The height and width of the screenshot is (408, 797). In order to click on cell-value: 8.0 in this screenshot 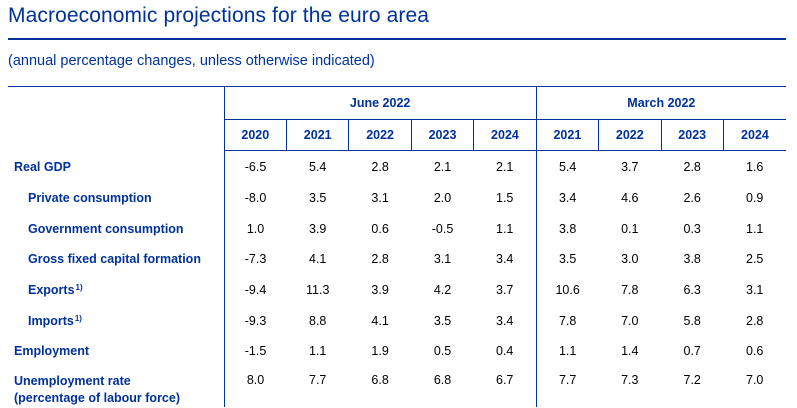, I will do `click(255, 386)`.